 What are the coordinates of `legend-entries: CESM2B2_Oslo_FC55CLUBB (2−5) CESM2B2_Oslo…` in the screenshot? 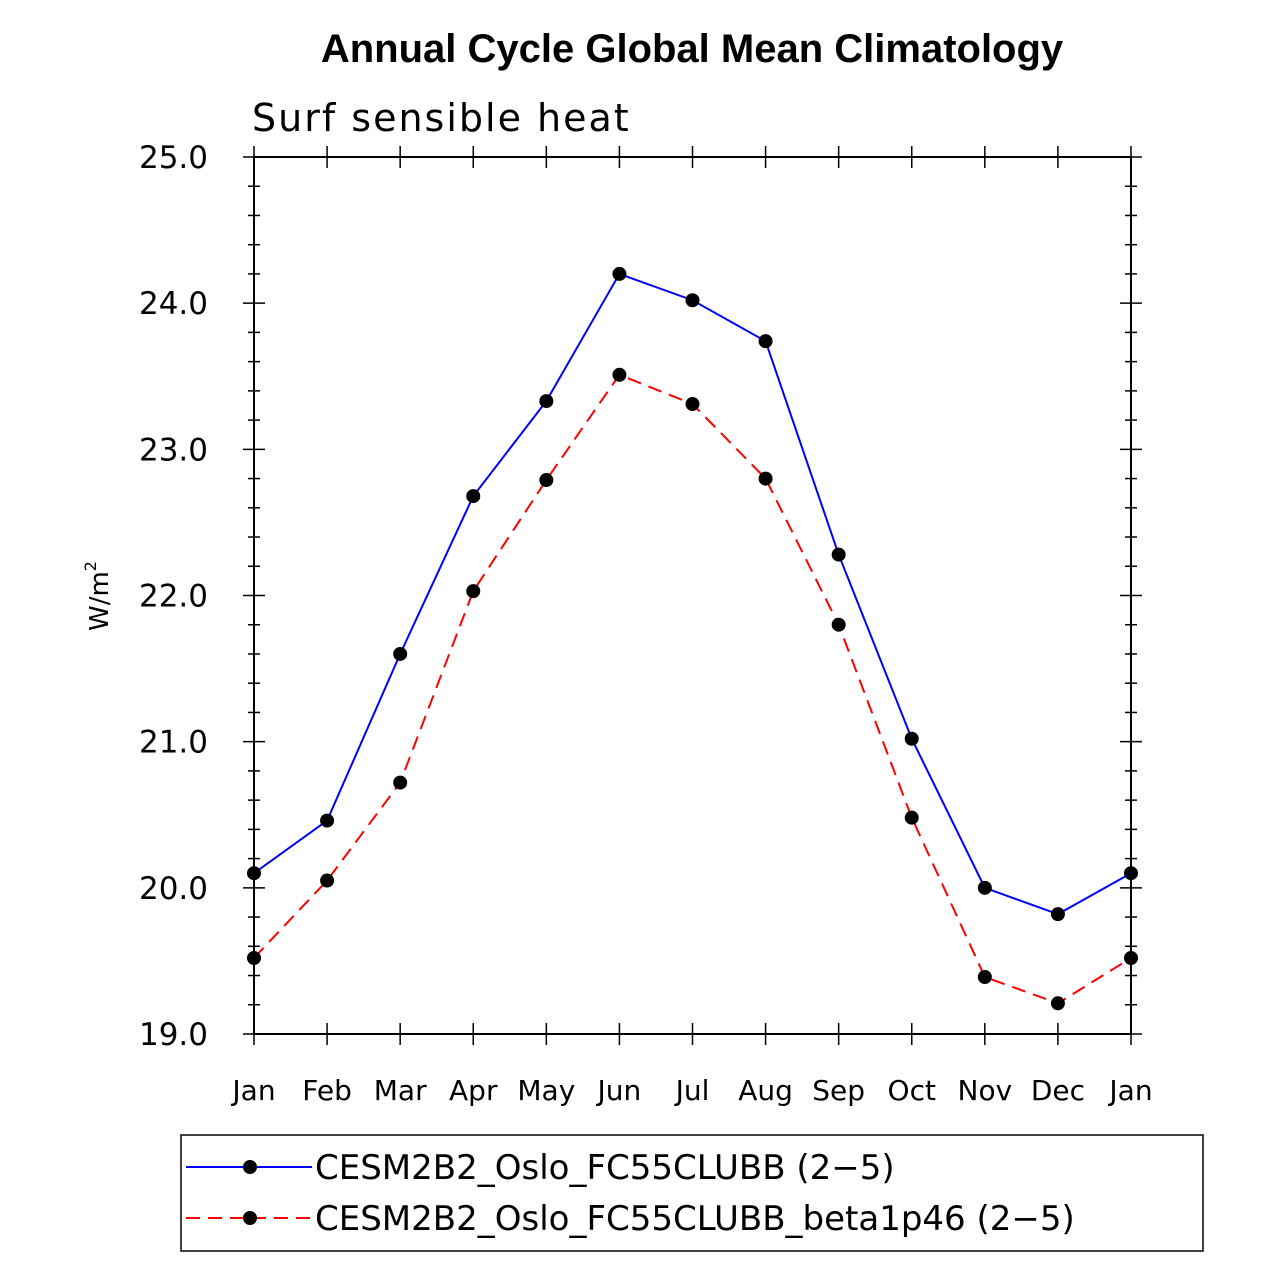 It's located at (630, 1193).